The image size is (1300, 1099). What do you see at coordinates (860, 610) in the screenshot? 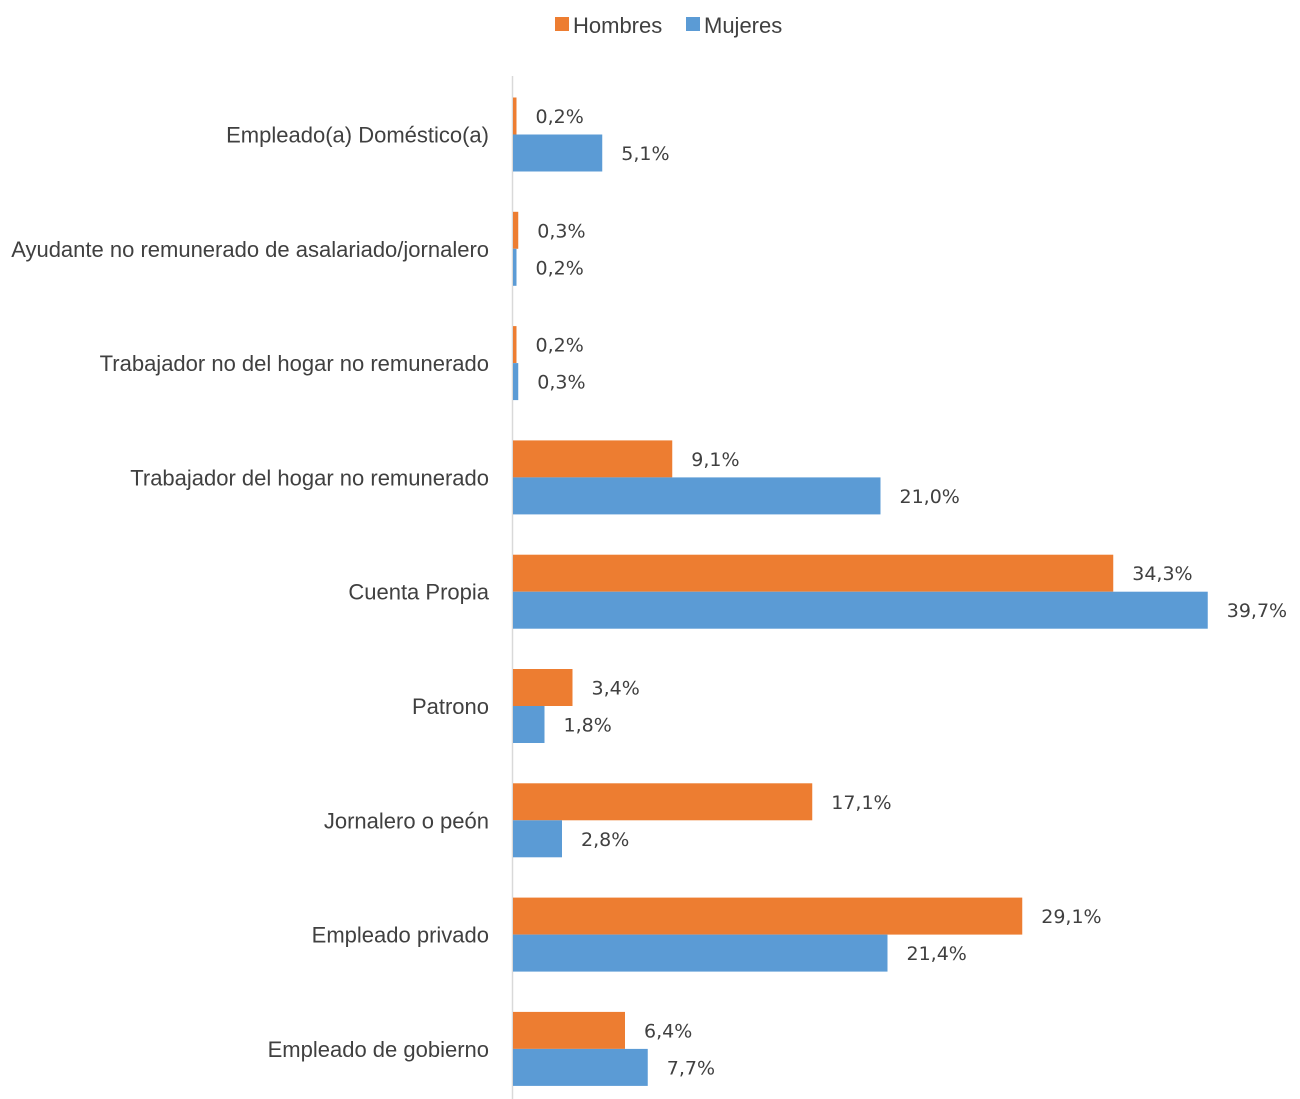
I see `bar-mujeres-cuenta-propia` at bounding box center [860, 610].